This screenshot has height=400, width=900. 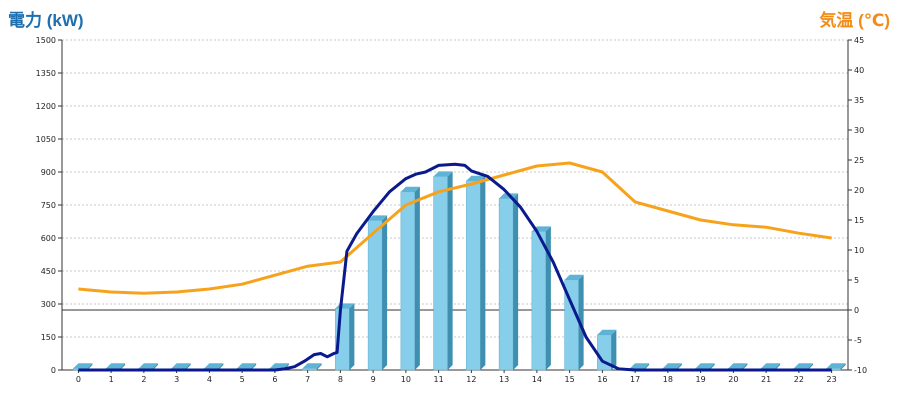 I want to click on x-tick-label: 22, so click(x=799, y=379).